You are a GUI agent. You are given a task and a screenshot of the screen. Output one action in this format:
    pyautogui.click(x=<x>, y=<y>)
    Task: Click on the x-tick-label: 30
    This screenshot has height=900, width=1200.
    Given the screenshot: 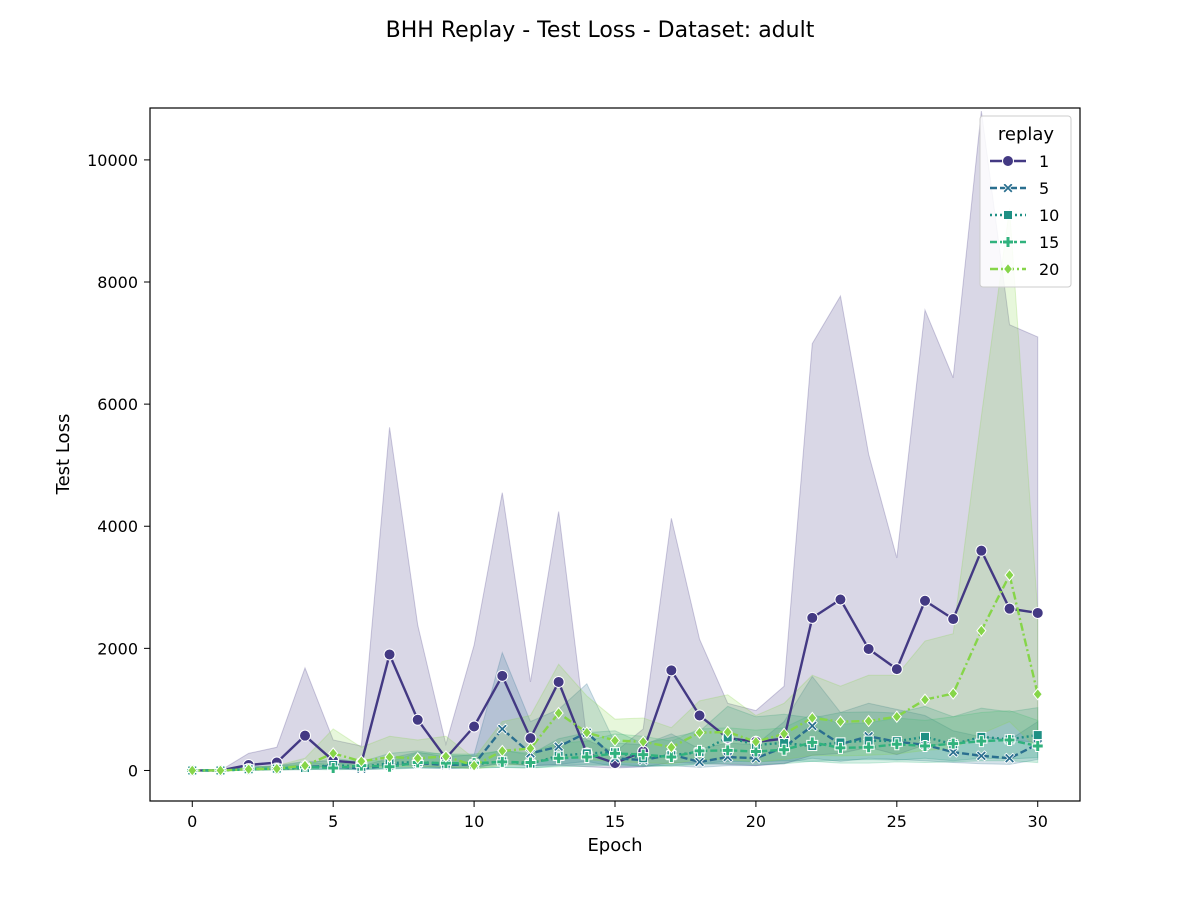 What is the action you would take?
    pyautogui.click(x=1038, y=821)
    